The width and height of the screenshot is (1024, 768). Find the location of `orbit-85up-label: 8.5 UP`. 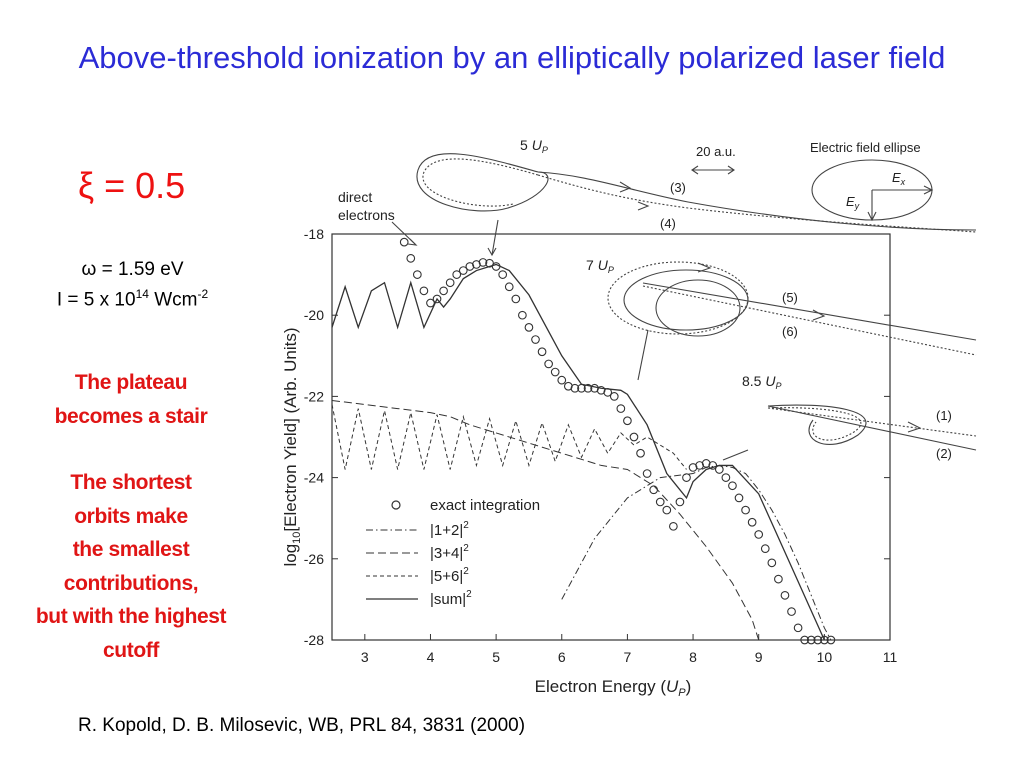

orbit-85up-label: 8.5 UP is located at coordinates (762, 382).